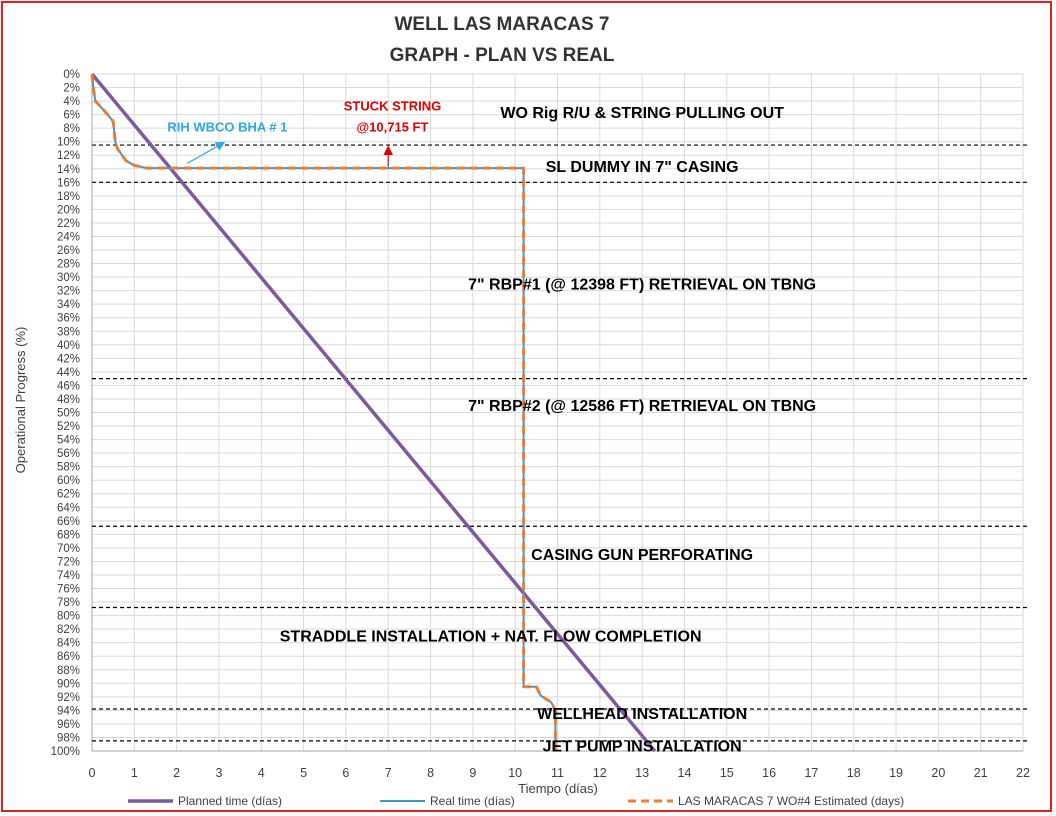 Image resolution: width=1056 pixels, height=816 pixels. What do you see at coordinates (642, 284) in the screenshot?
I see `phase-label: 7" RBP#1 (@ 12398 FT) RETRIEVAL ON TBNG` at bounding box center [642, 284].